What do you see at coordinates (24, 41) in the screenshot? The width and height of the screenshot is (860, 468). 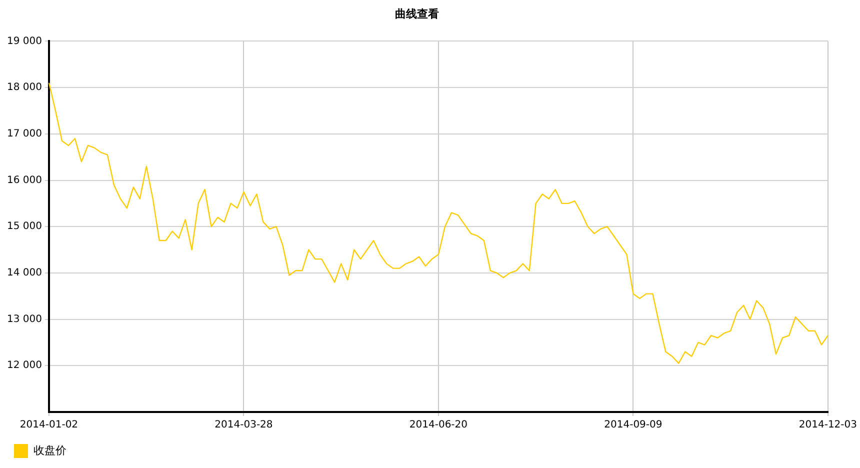 I see `y-tick-label: 19 000` at bounding box center [24, 41].